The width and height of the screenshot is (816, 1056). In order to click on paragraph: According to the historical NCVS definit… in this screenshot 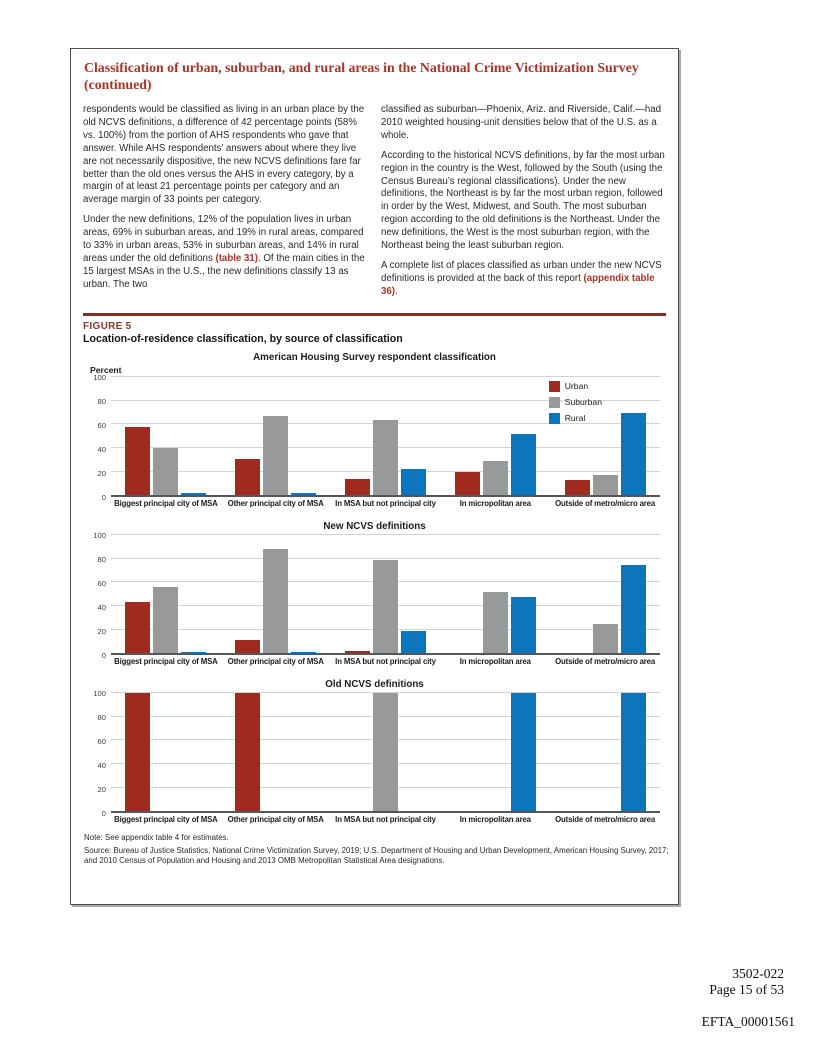, I will do `click(523, 201)`.